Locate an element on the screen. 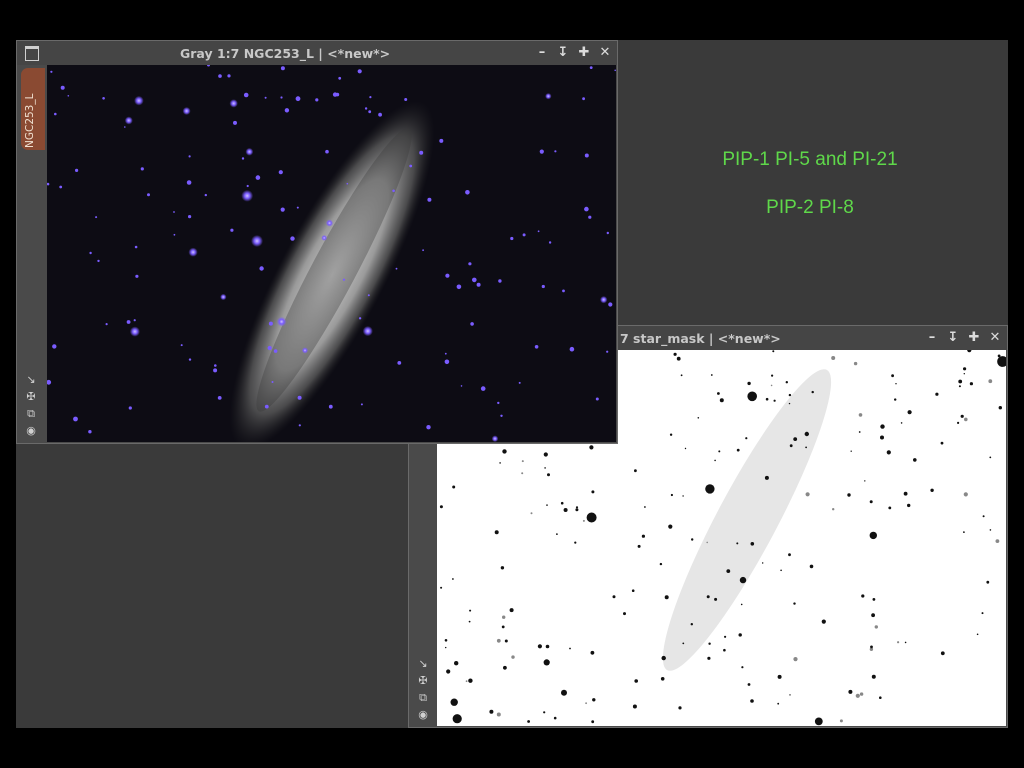 This screenshot has width=1024, height=768. ngc253-titlebar: Gray 1:7 NGC253_L | <*new*> – ↧ ✚ ✕ is located at coordinates (317, 53).